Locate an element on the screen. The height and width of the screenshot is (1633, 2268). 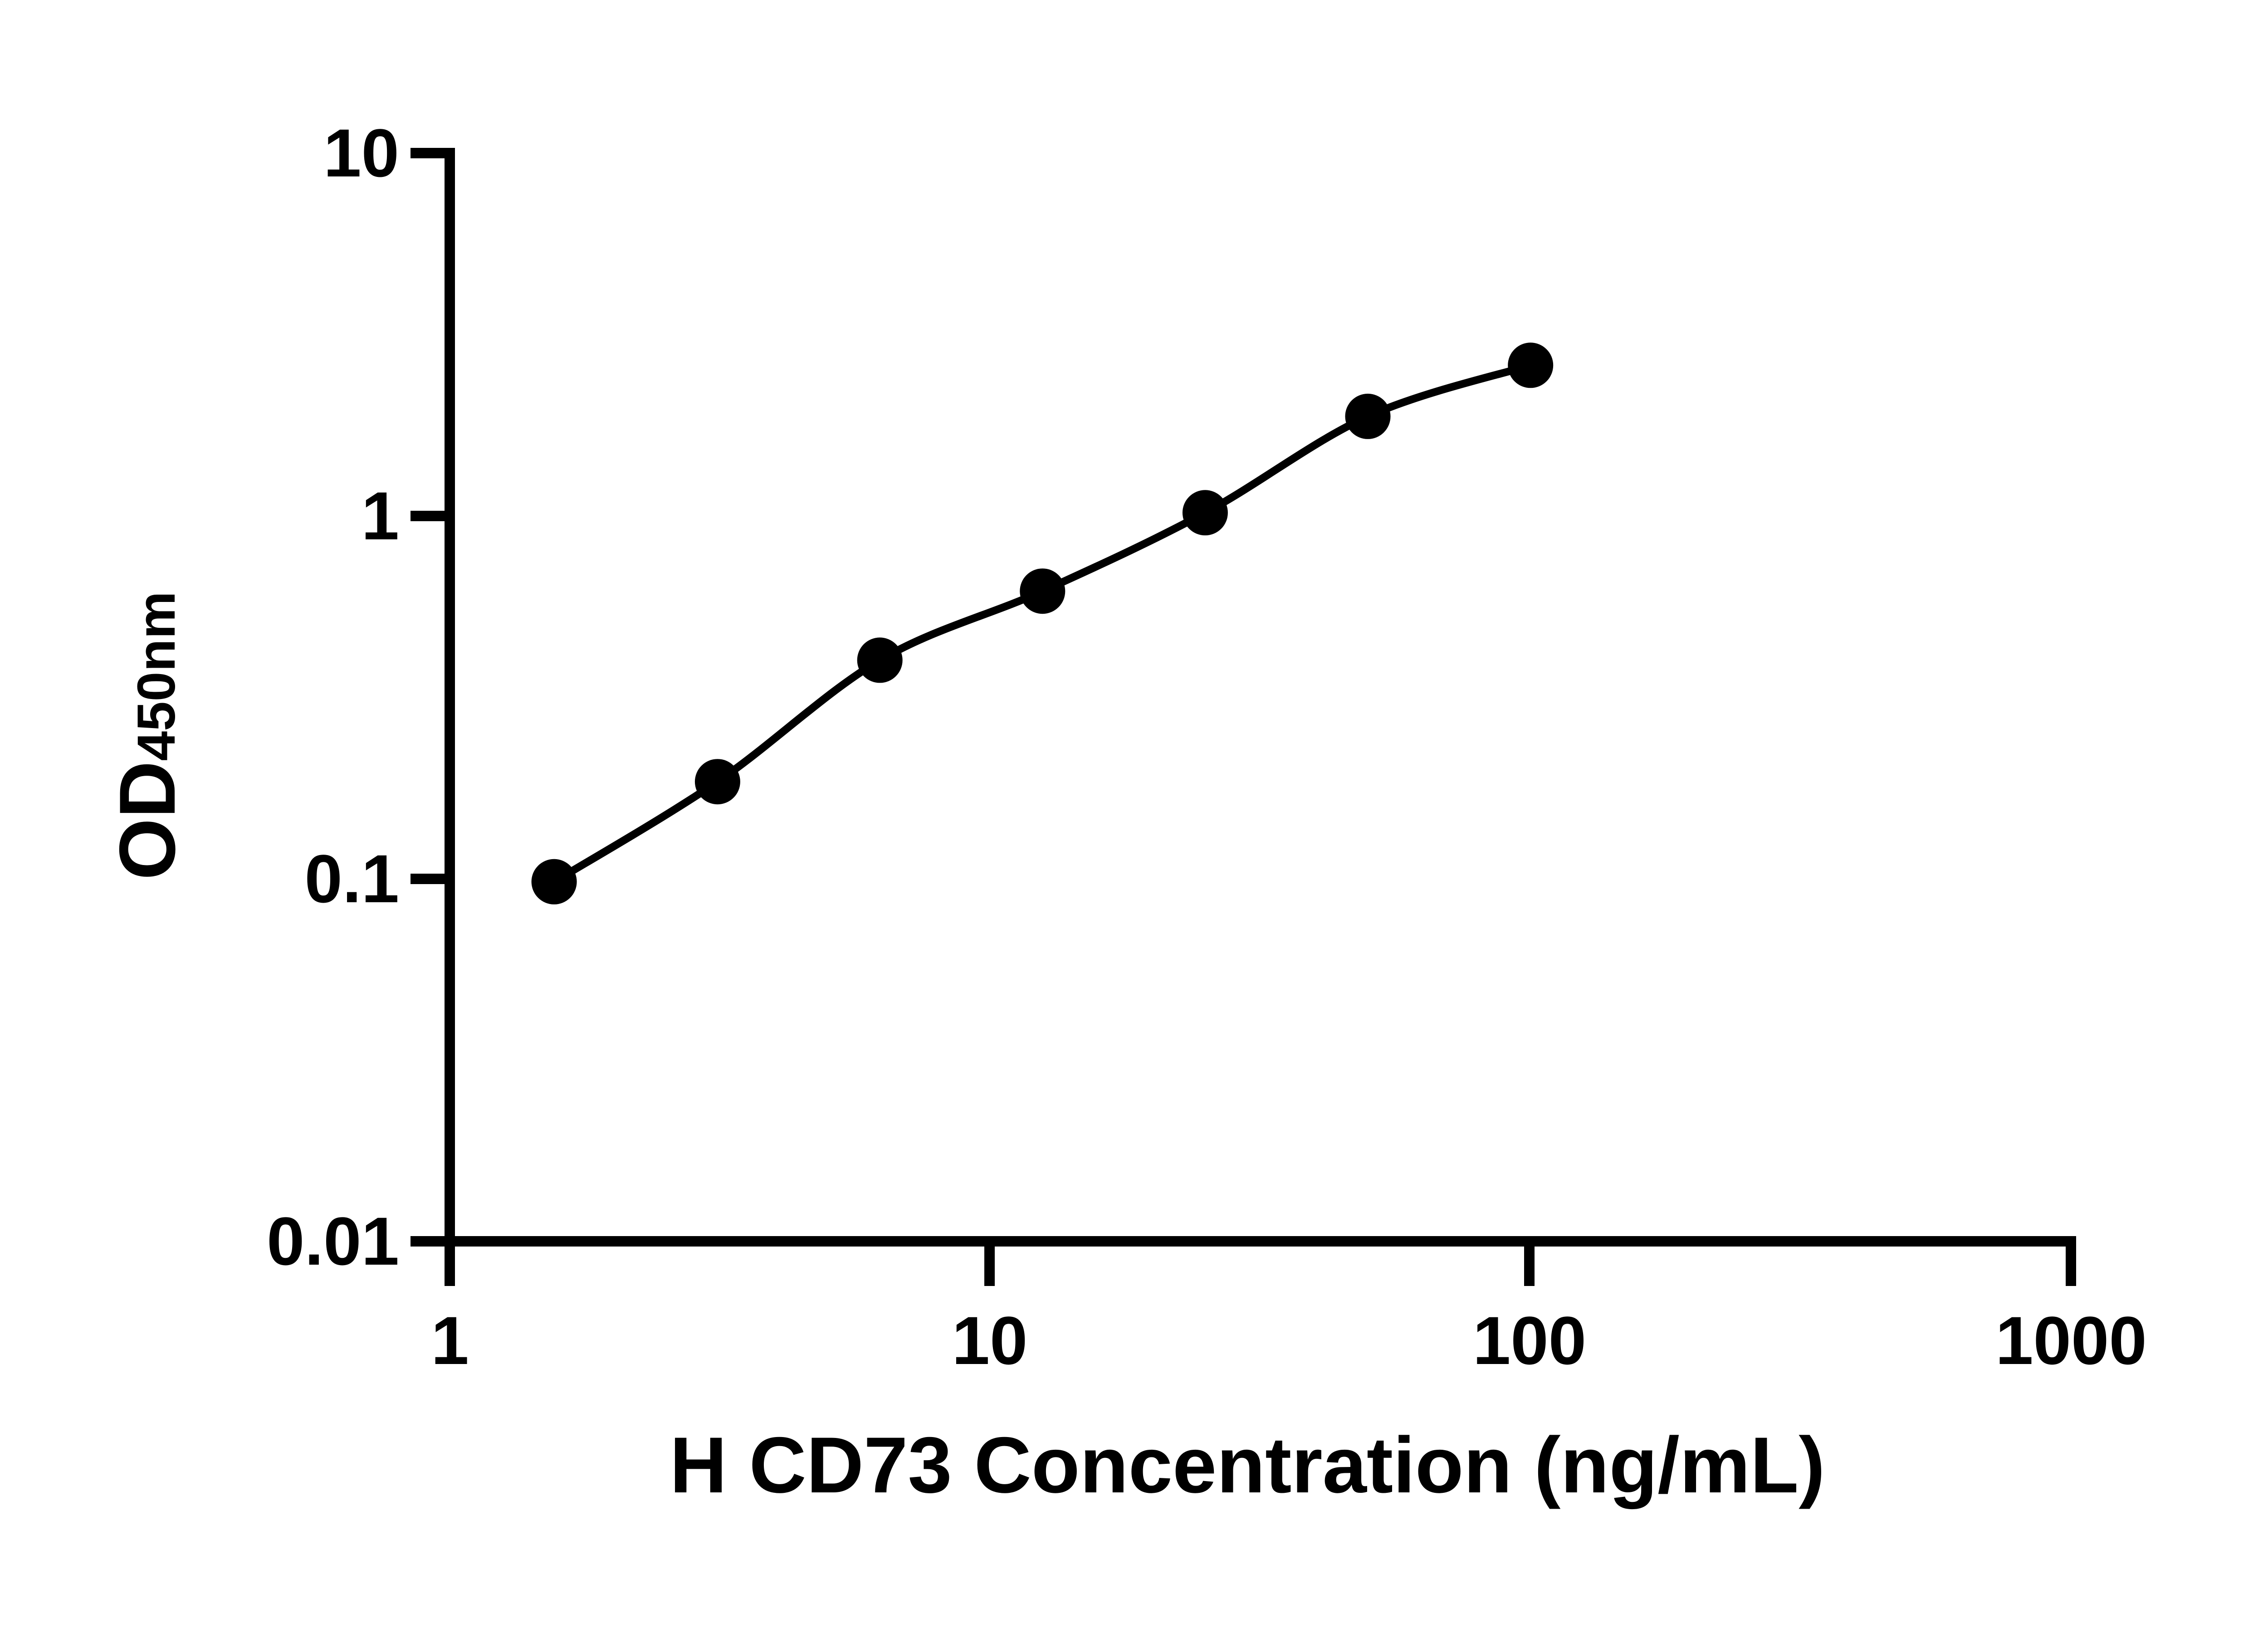
x-tick-label-1: 1 is located at coordinates (450, 1340).